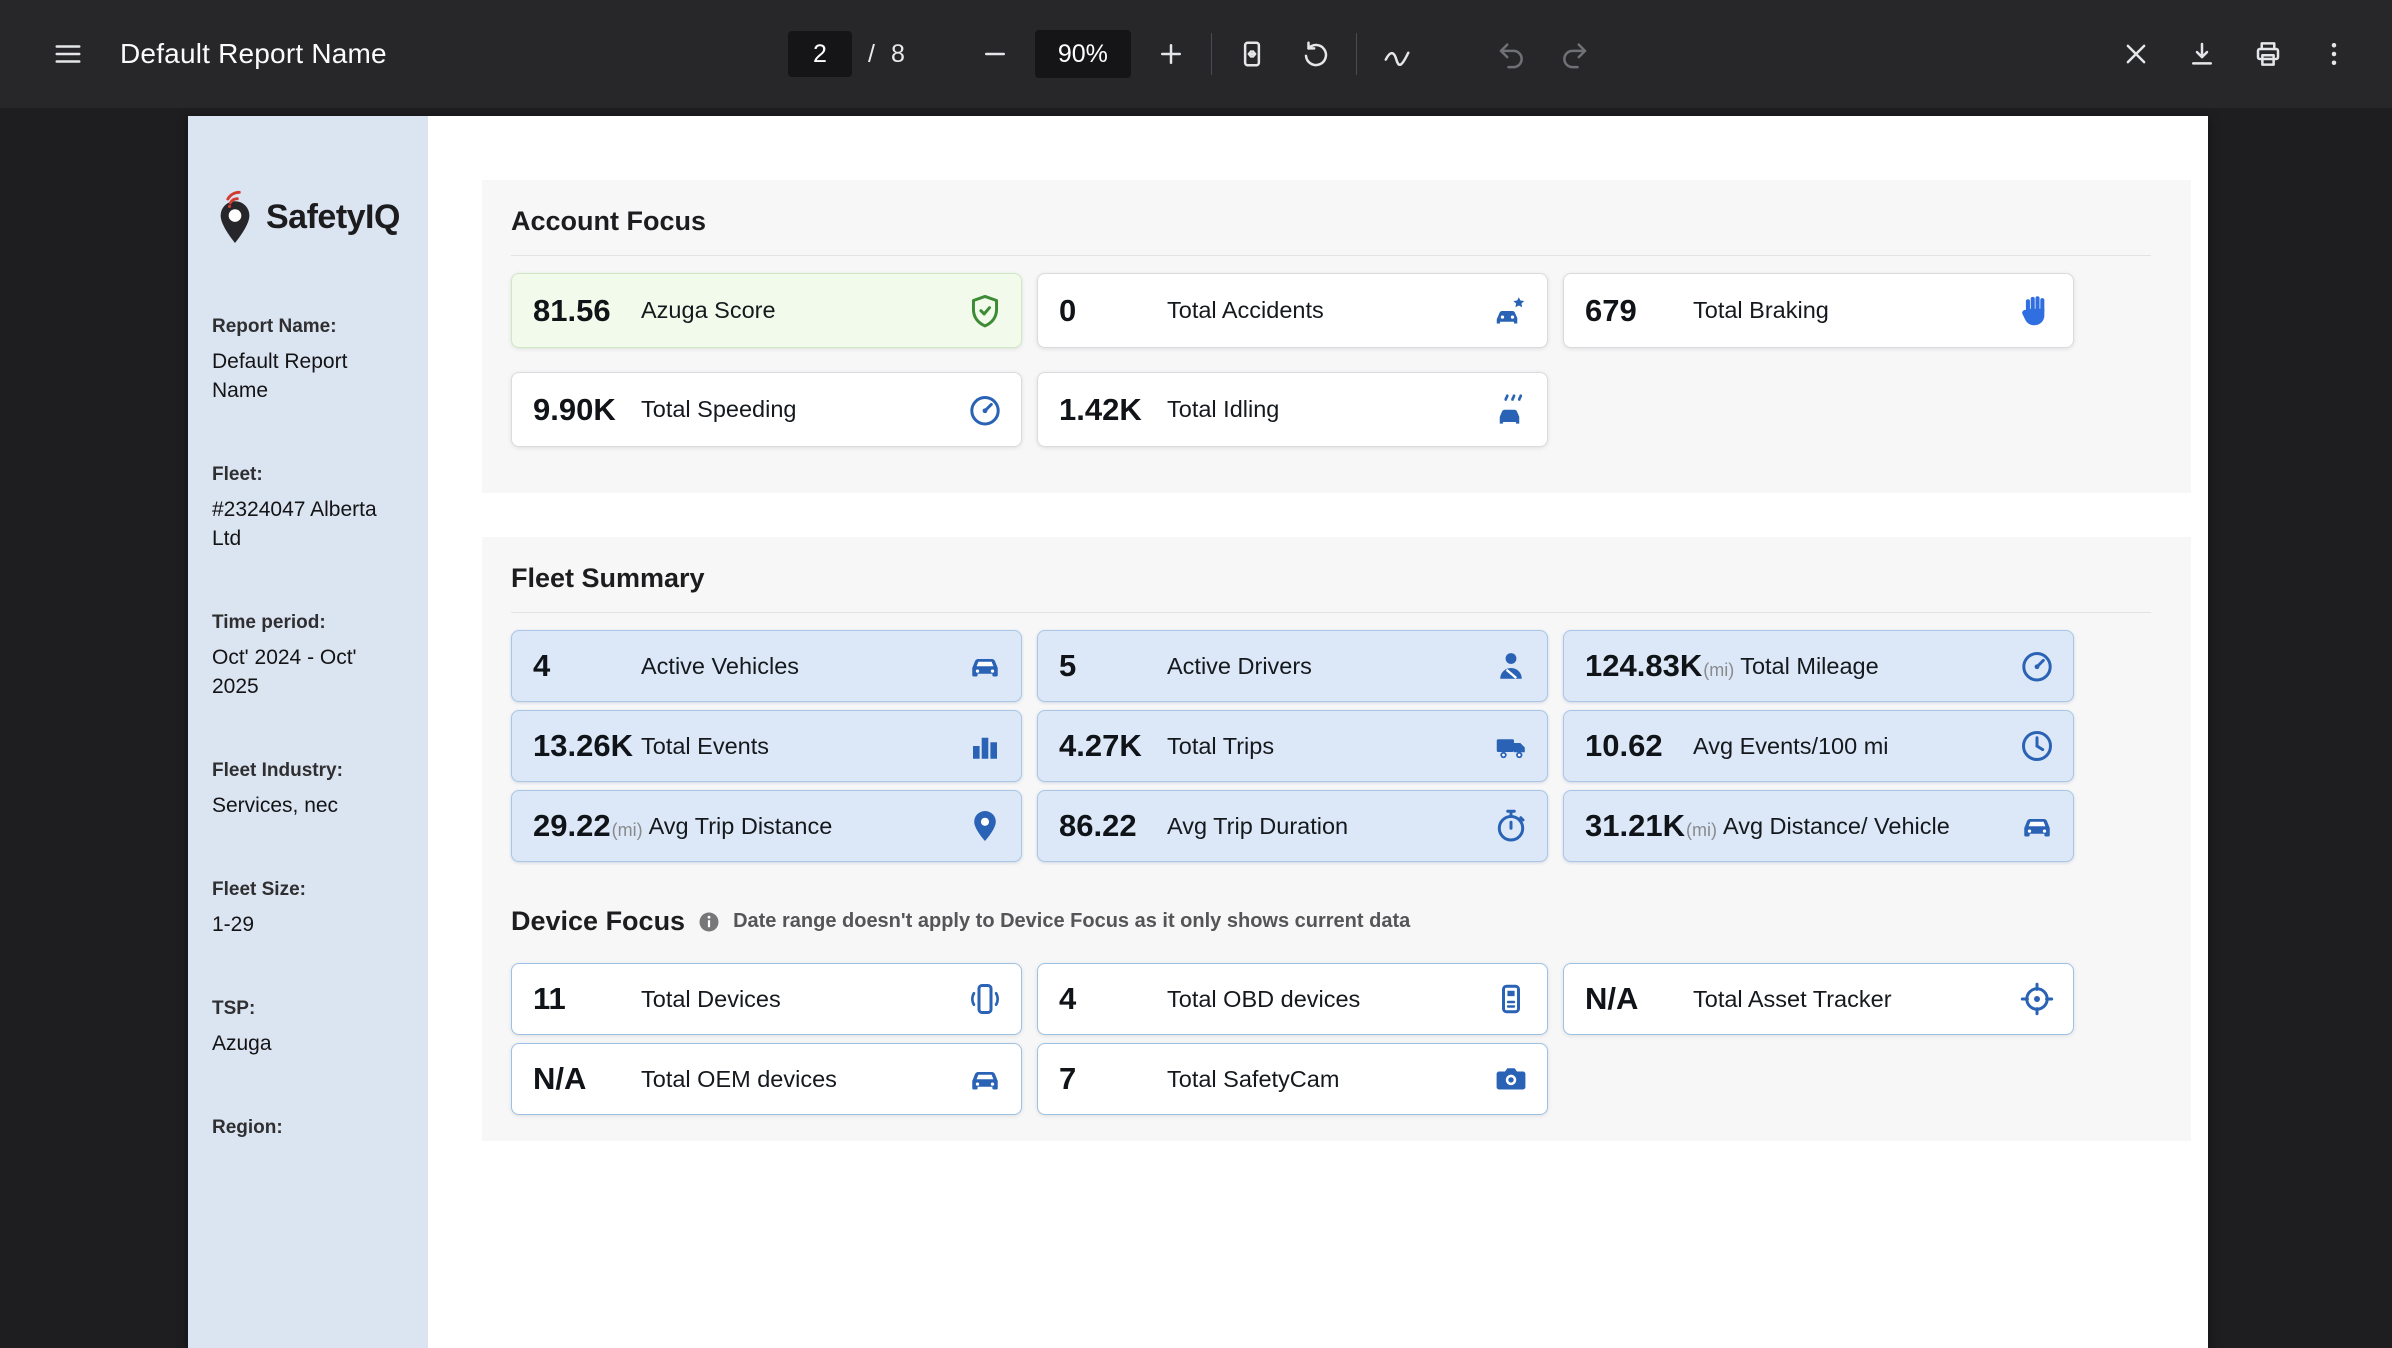 The image size is (2392, 1348). Describe the element at coordinates (1292, 310) in the screenshot. I see `metric-card-total-accidents: 0 Total Accidents` at that location.